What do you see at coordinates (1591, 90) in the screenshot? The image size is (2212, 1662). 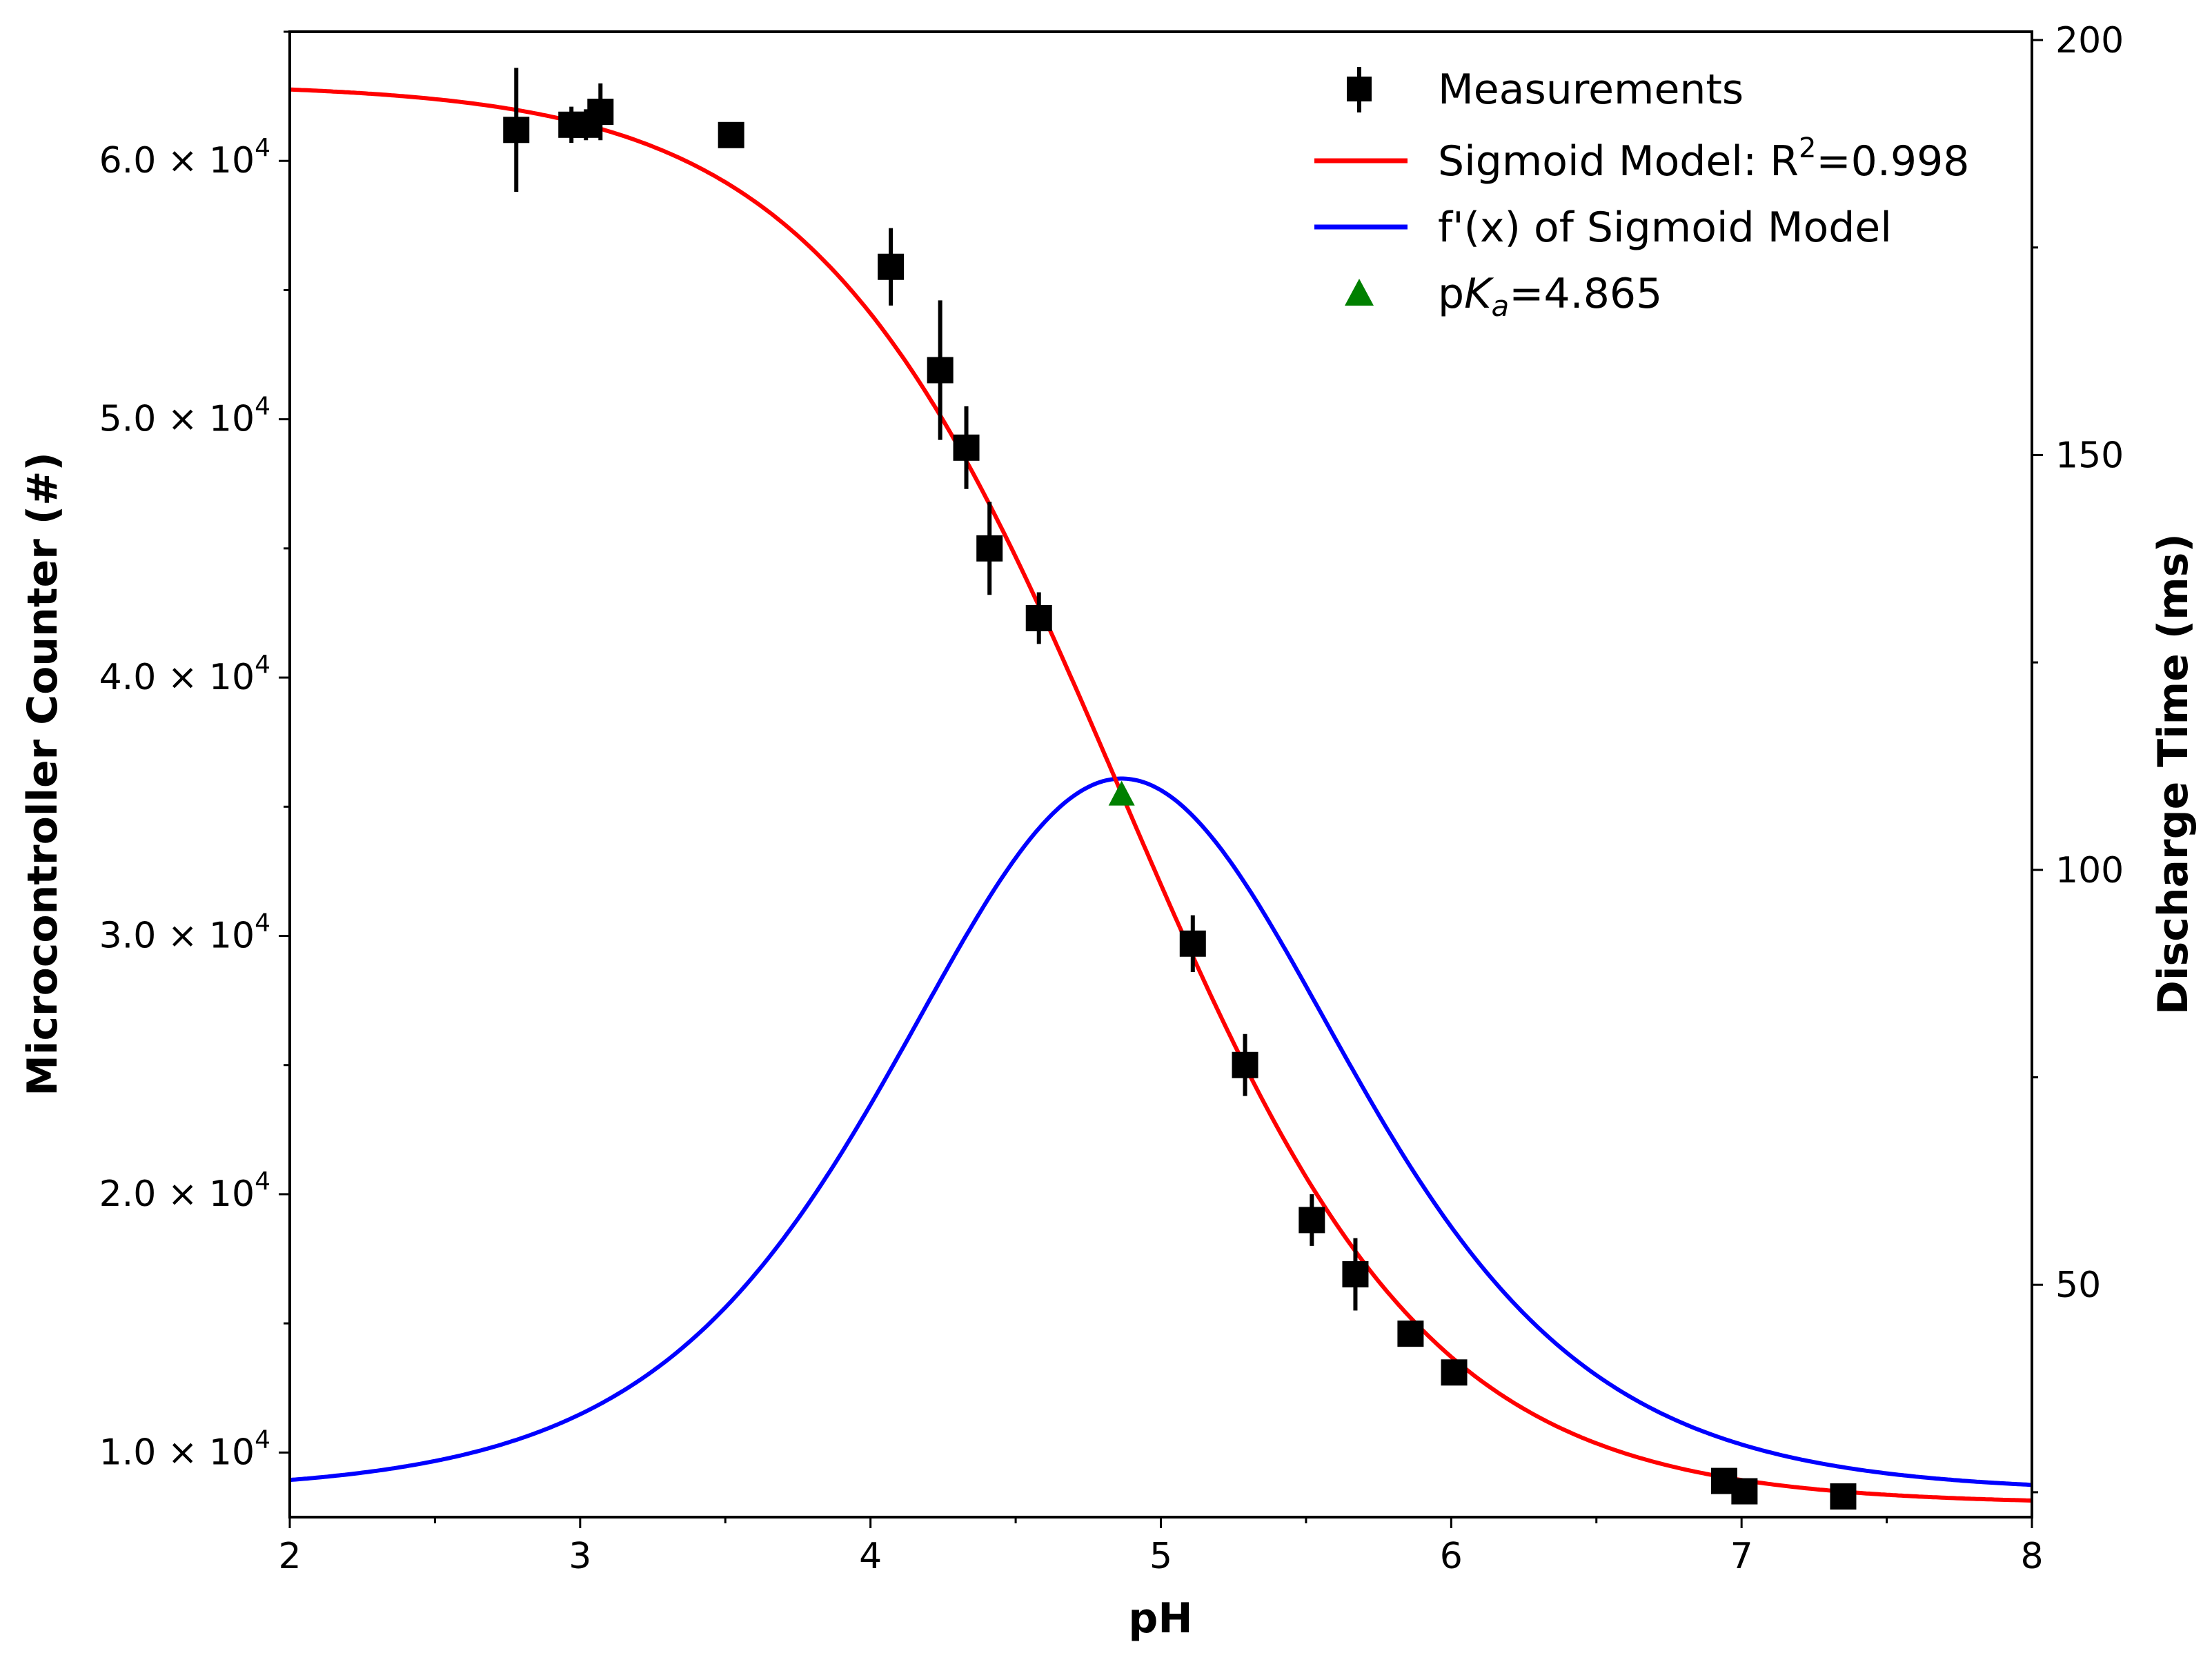 I see `legend-measurements-label: Measurements` at bounding box center [1591, 90].